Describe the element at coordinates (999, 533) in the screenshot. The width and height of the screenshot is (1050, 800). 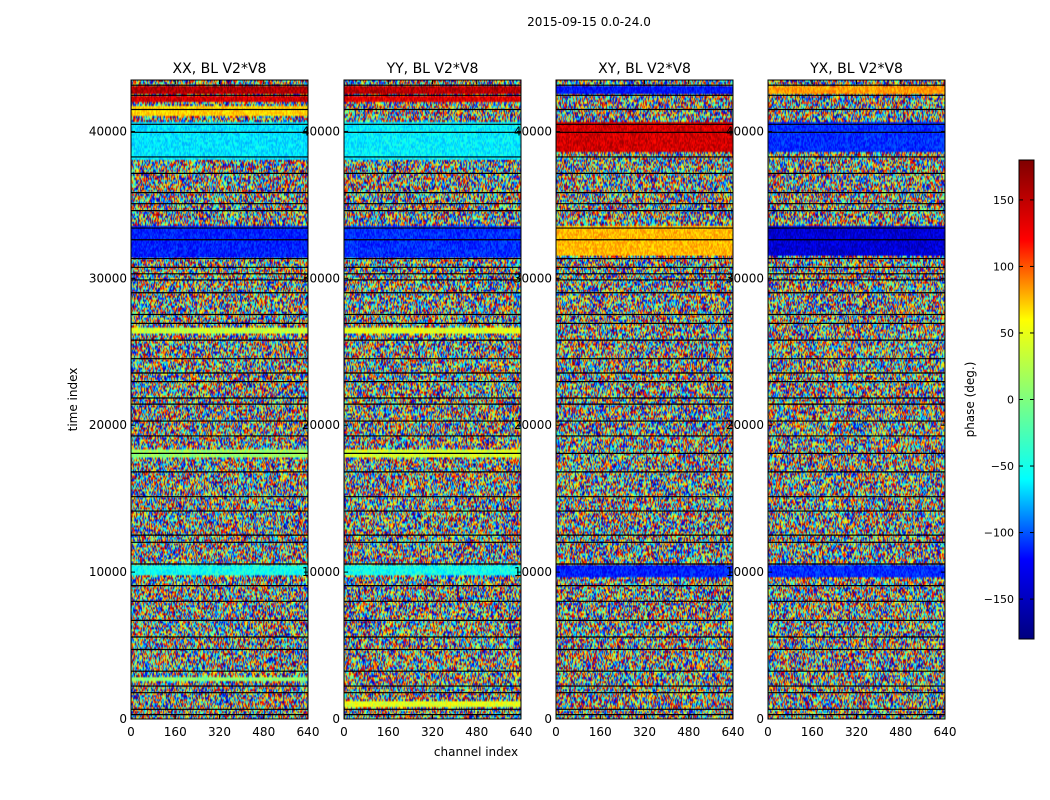
I see `colorbar-tick-label: −100` at that location.